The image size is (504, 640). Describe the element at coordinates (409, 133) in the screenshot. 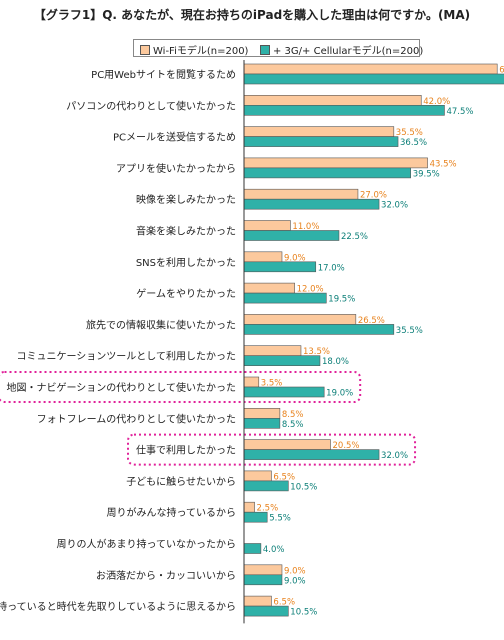

I see `data-label-wifi: 35.5%` at that location.